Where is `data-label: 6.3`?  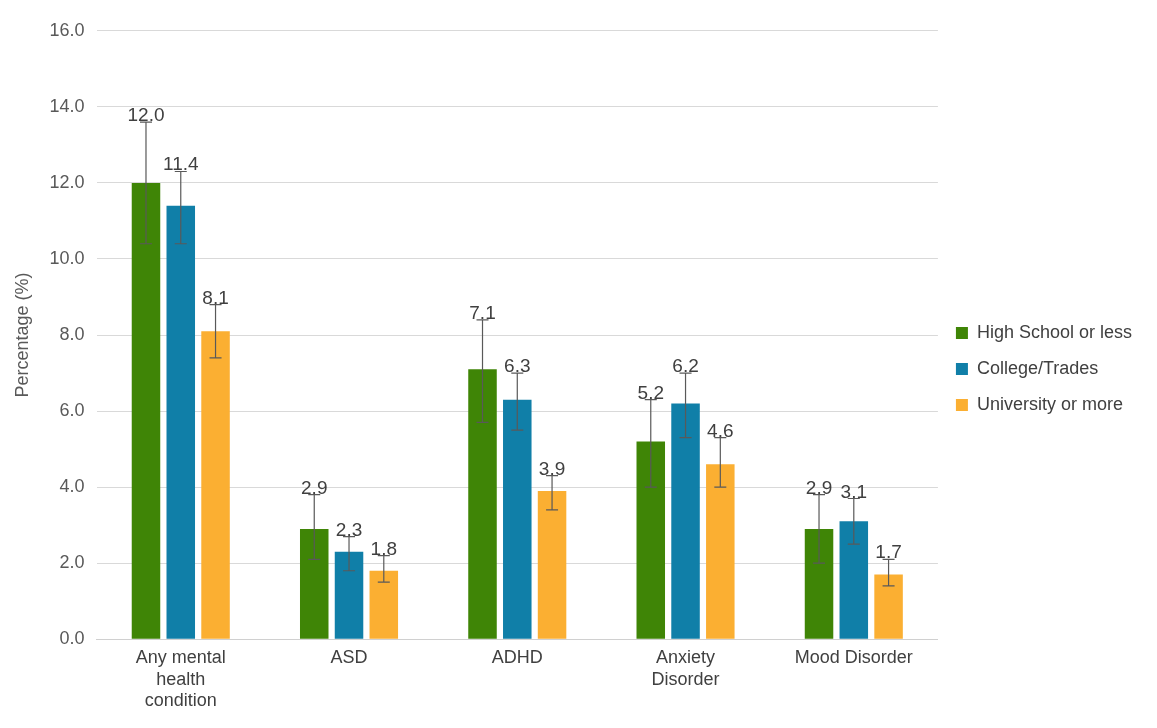
data-label: 6.3 is located at coordinates (517, 366).